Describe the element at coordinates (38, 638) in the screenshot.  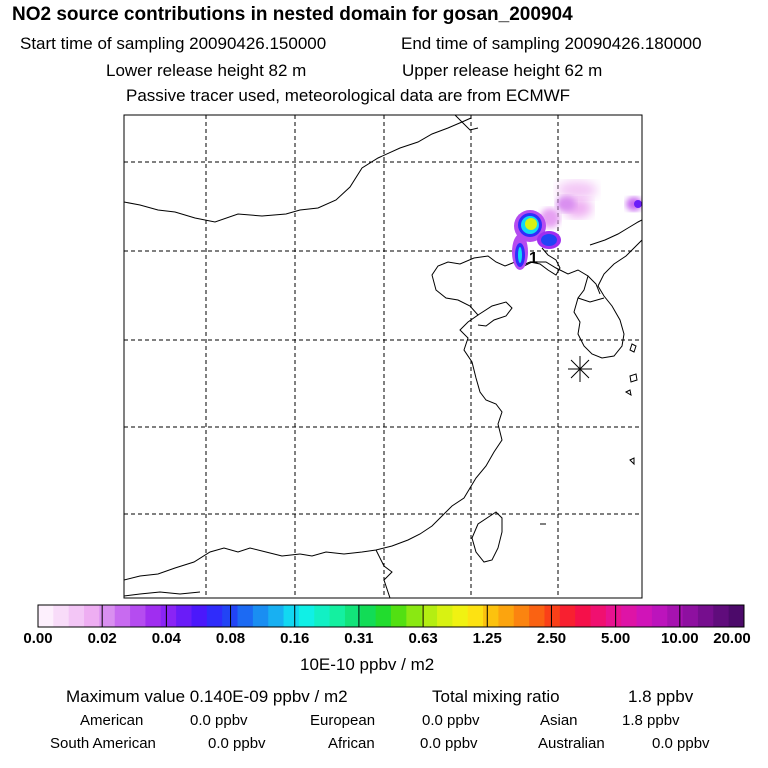
I see `colorbar-tick-label: 0.00` at that location.